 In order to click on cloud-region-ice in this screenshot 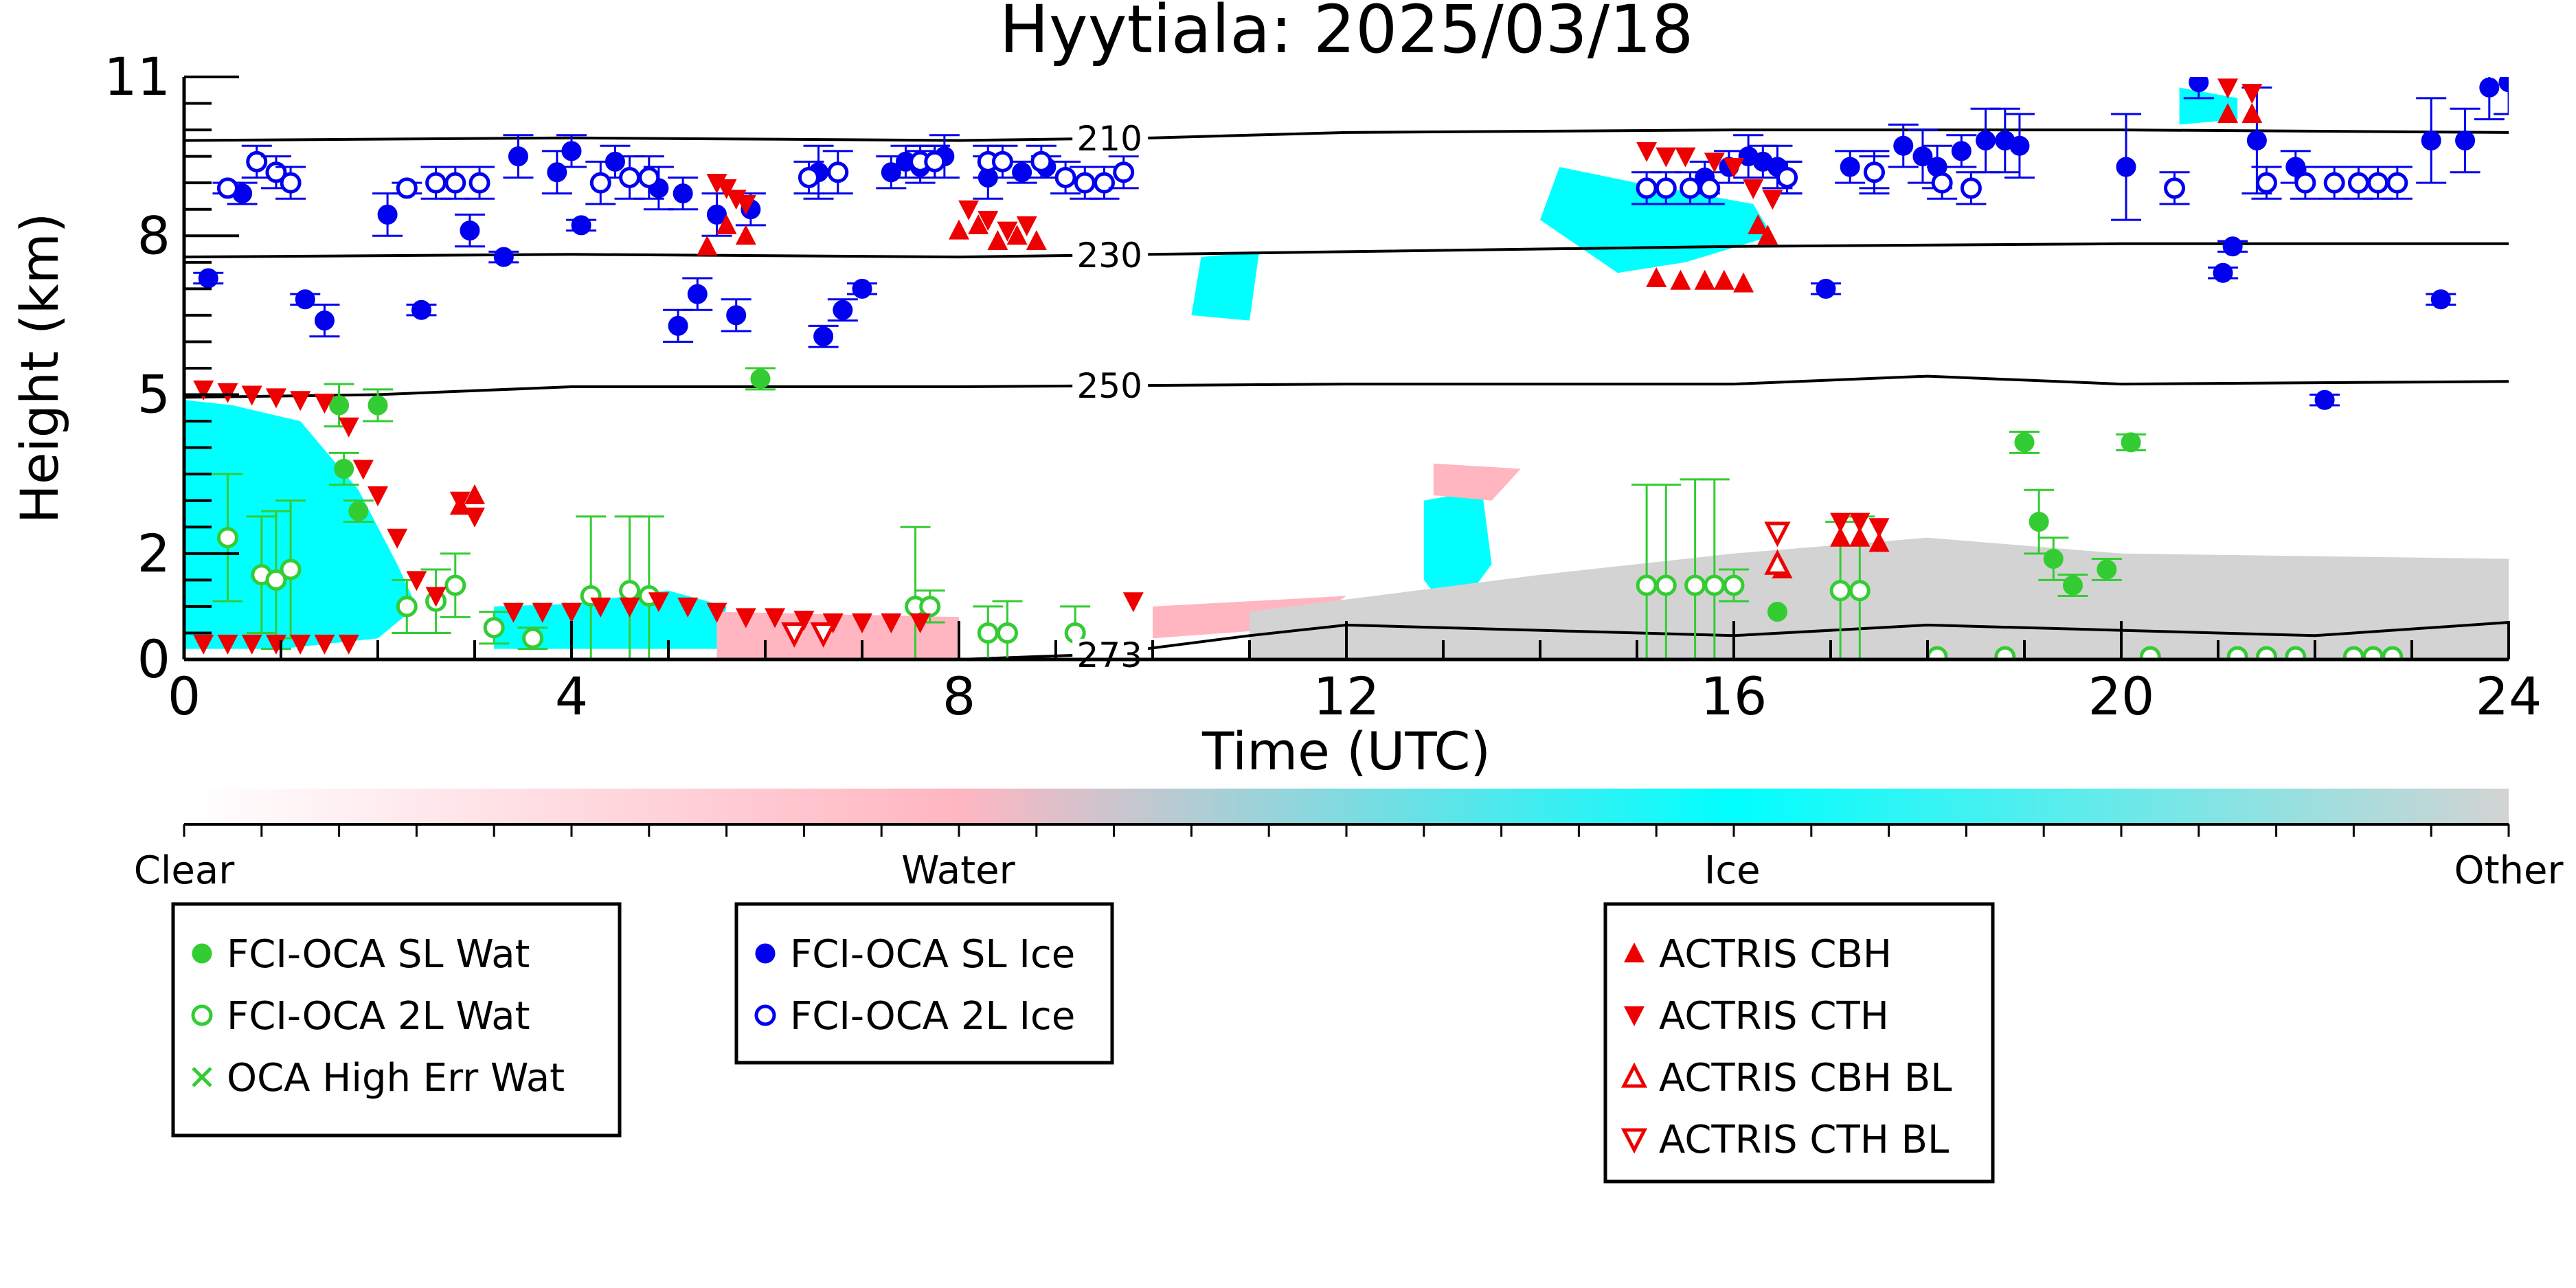, I will do `click(300, 524)`.